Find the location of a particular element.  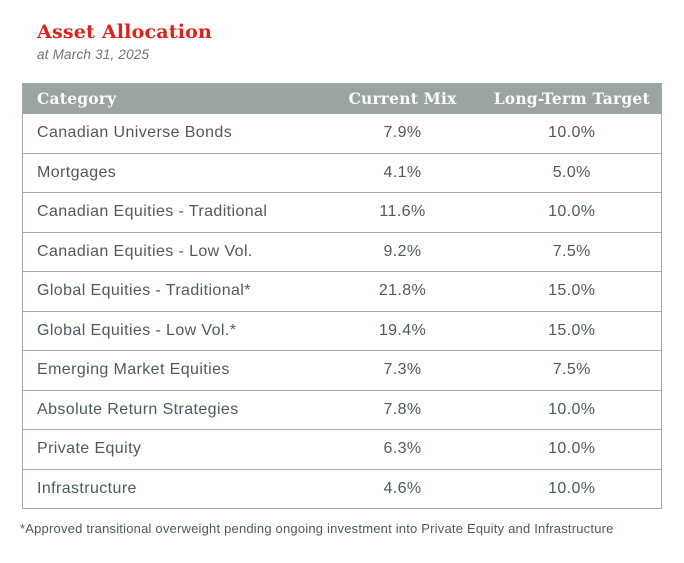

col-header-long-term-target: Long-Term Target is located at coordinates (572, 98).